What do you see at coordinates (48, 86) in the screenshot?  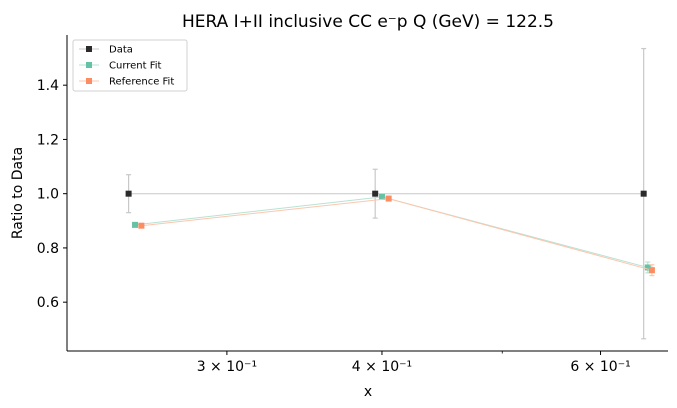 I see `y-tick-label: 1.4` at bounding box center [48, 86].